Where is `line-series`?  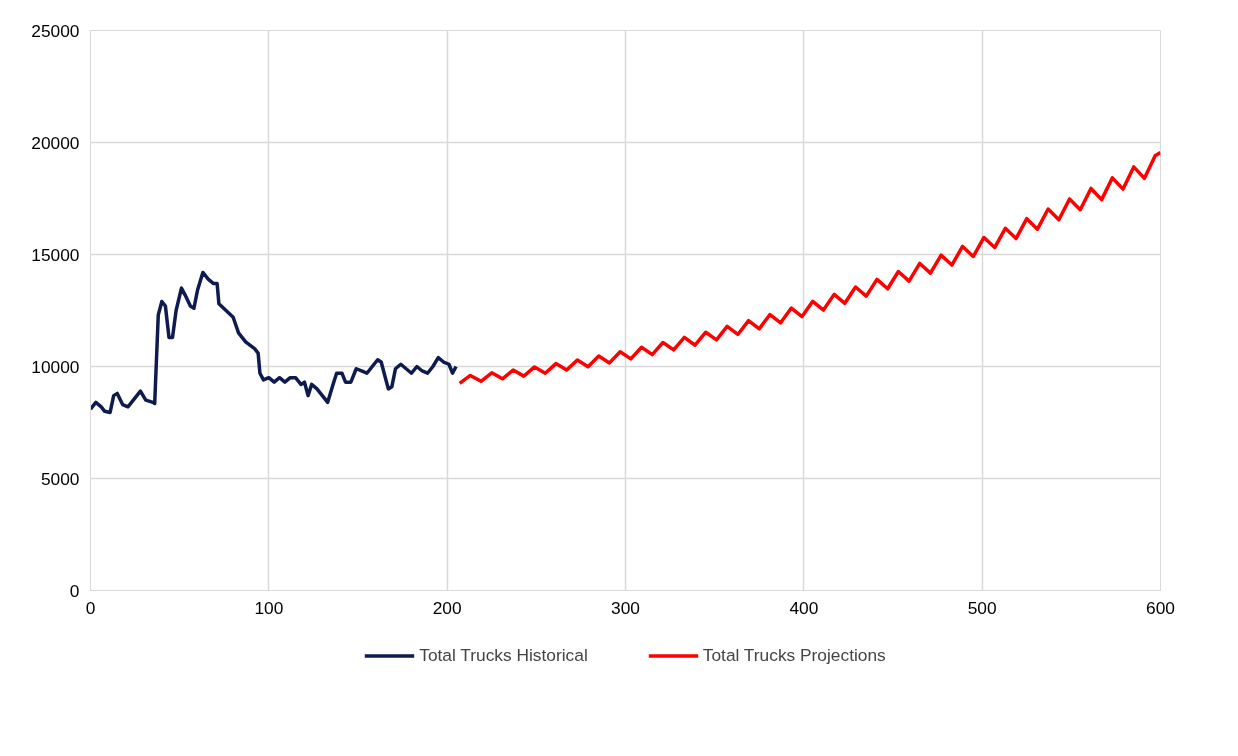
line-series is located at coordinates (274, 342).